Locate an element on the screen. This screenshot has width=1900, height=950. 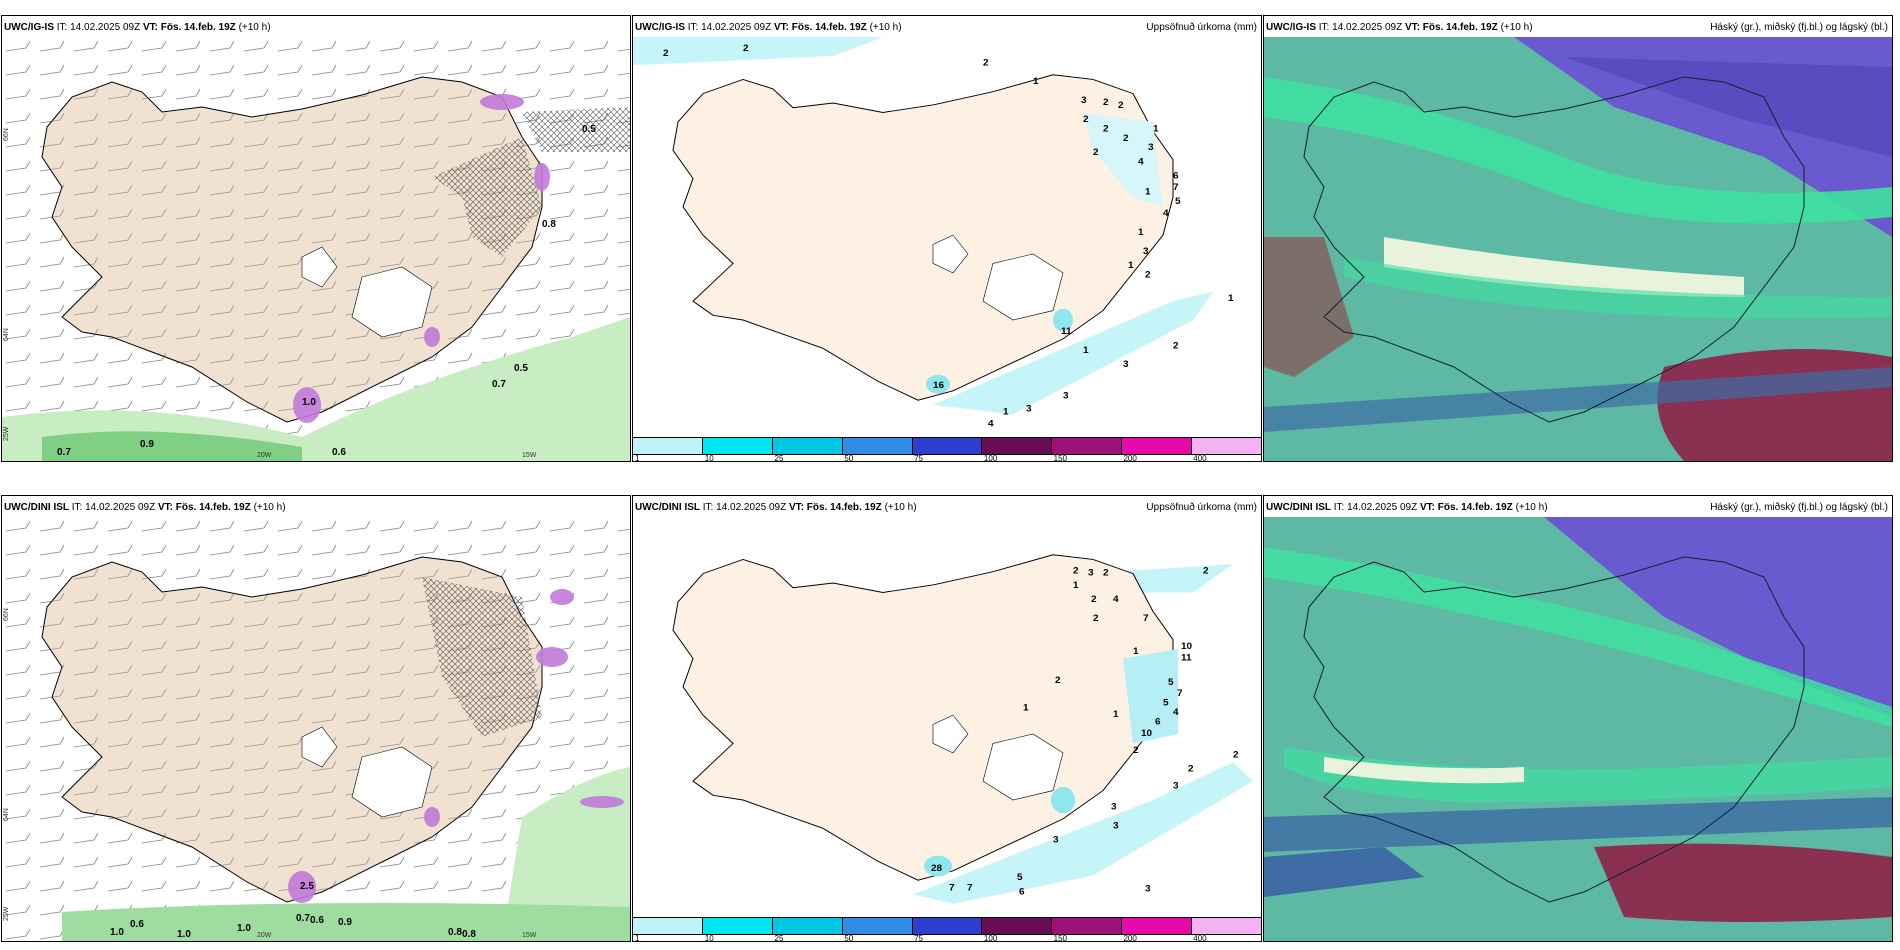
svg-text: 6 is located at coordinates (1176, 176).